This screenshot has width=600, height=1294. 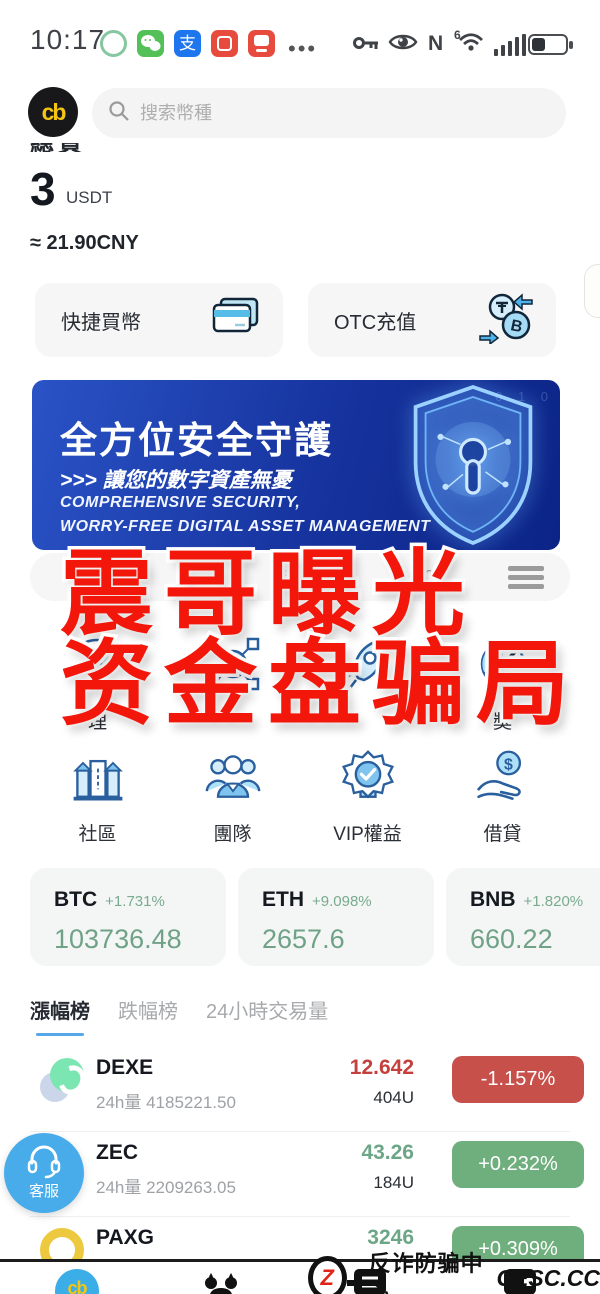 I want to click on coin-symbol: ZEC, so click(x=117, y=1152).